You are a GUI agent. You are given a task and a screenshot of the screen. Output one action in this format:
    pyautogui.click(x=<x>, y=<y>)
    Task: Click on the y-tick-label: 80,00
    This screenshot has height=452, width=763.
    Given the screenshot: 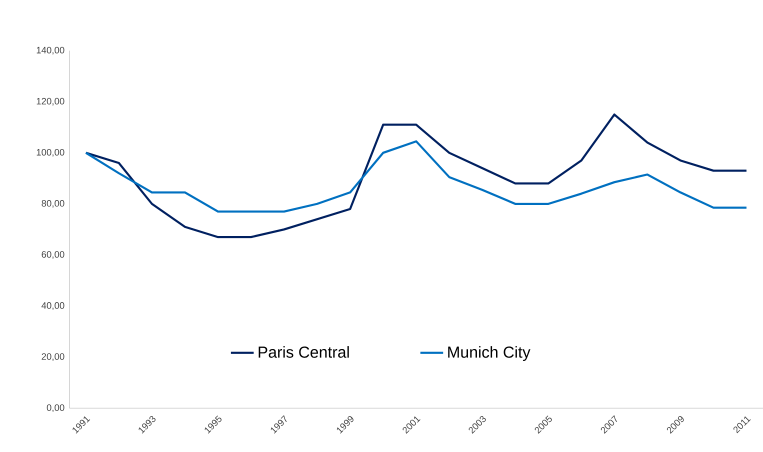 What is the action you would take?
    pyautogui.click(x=53, y=204)
    